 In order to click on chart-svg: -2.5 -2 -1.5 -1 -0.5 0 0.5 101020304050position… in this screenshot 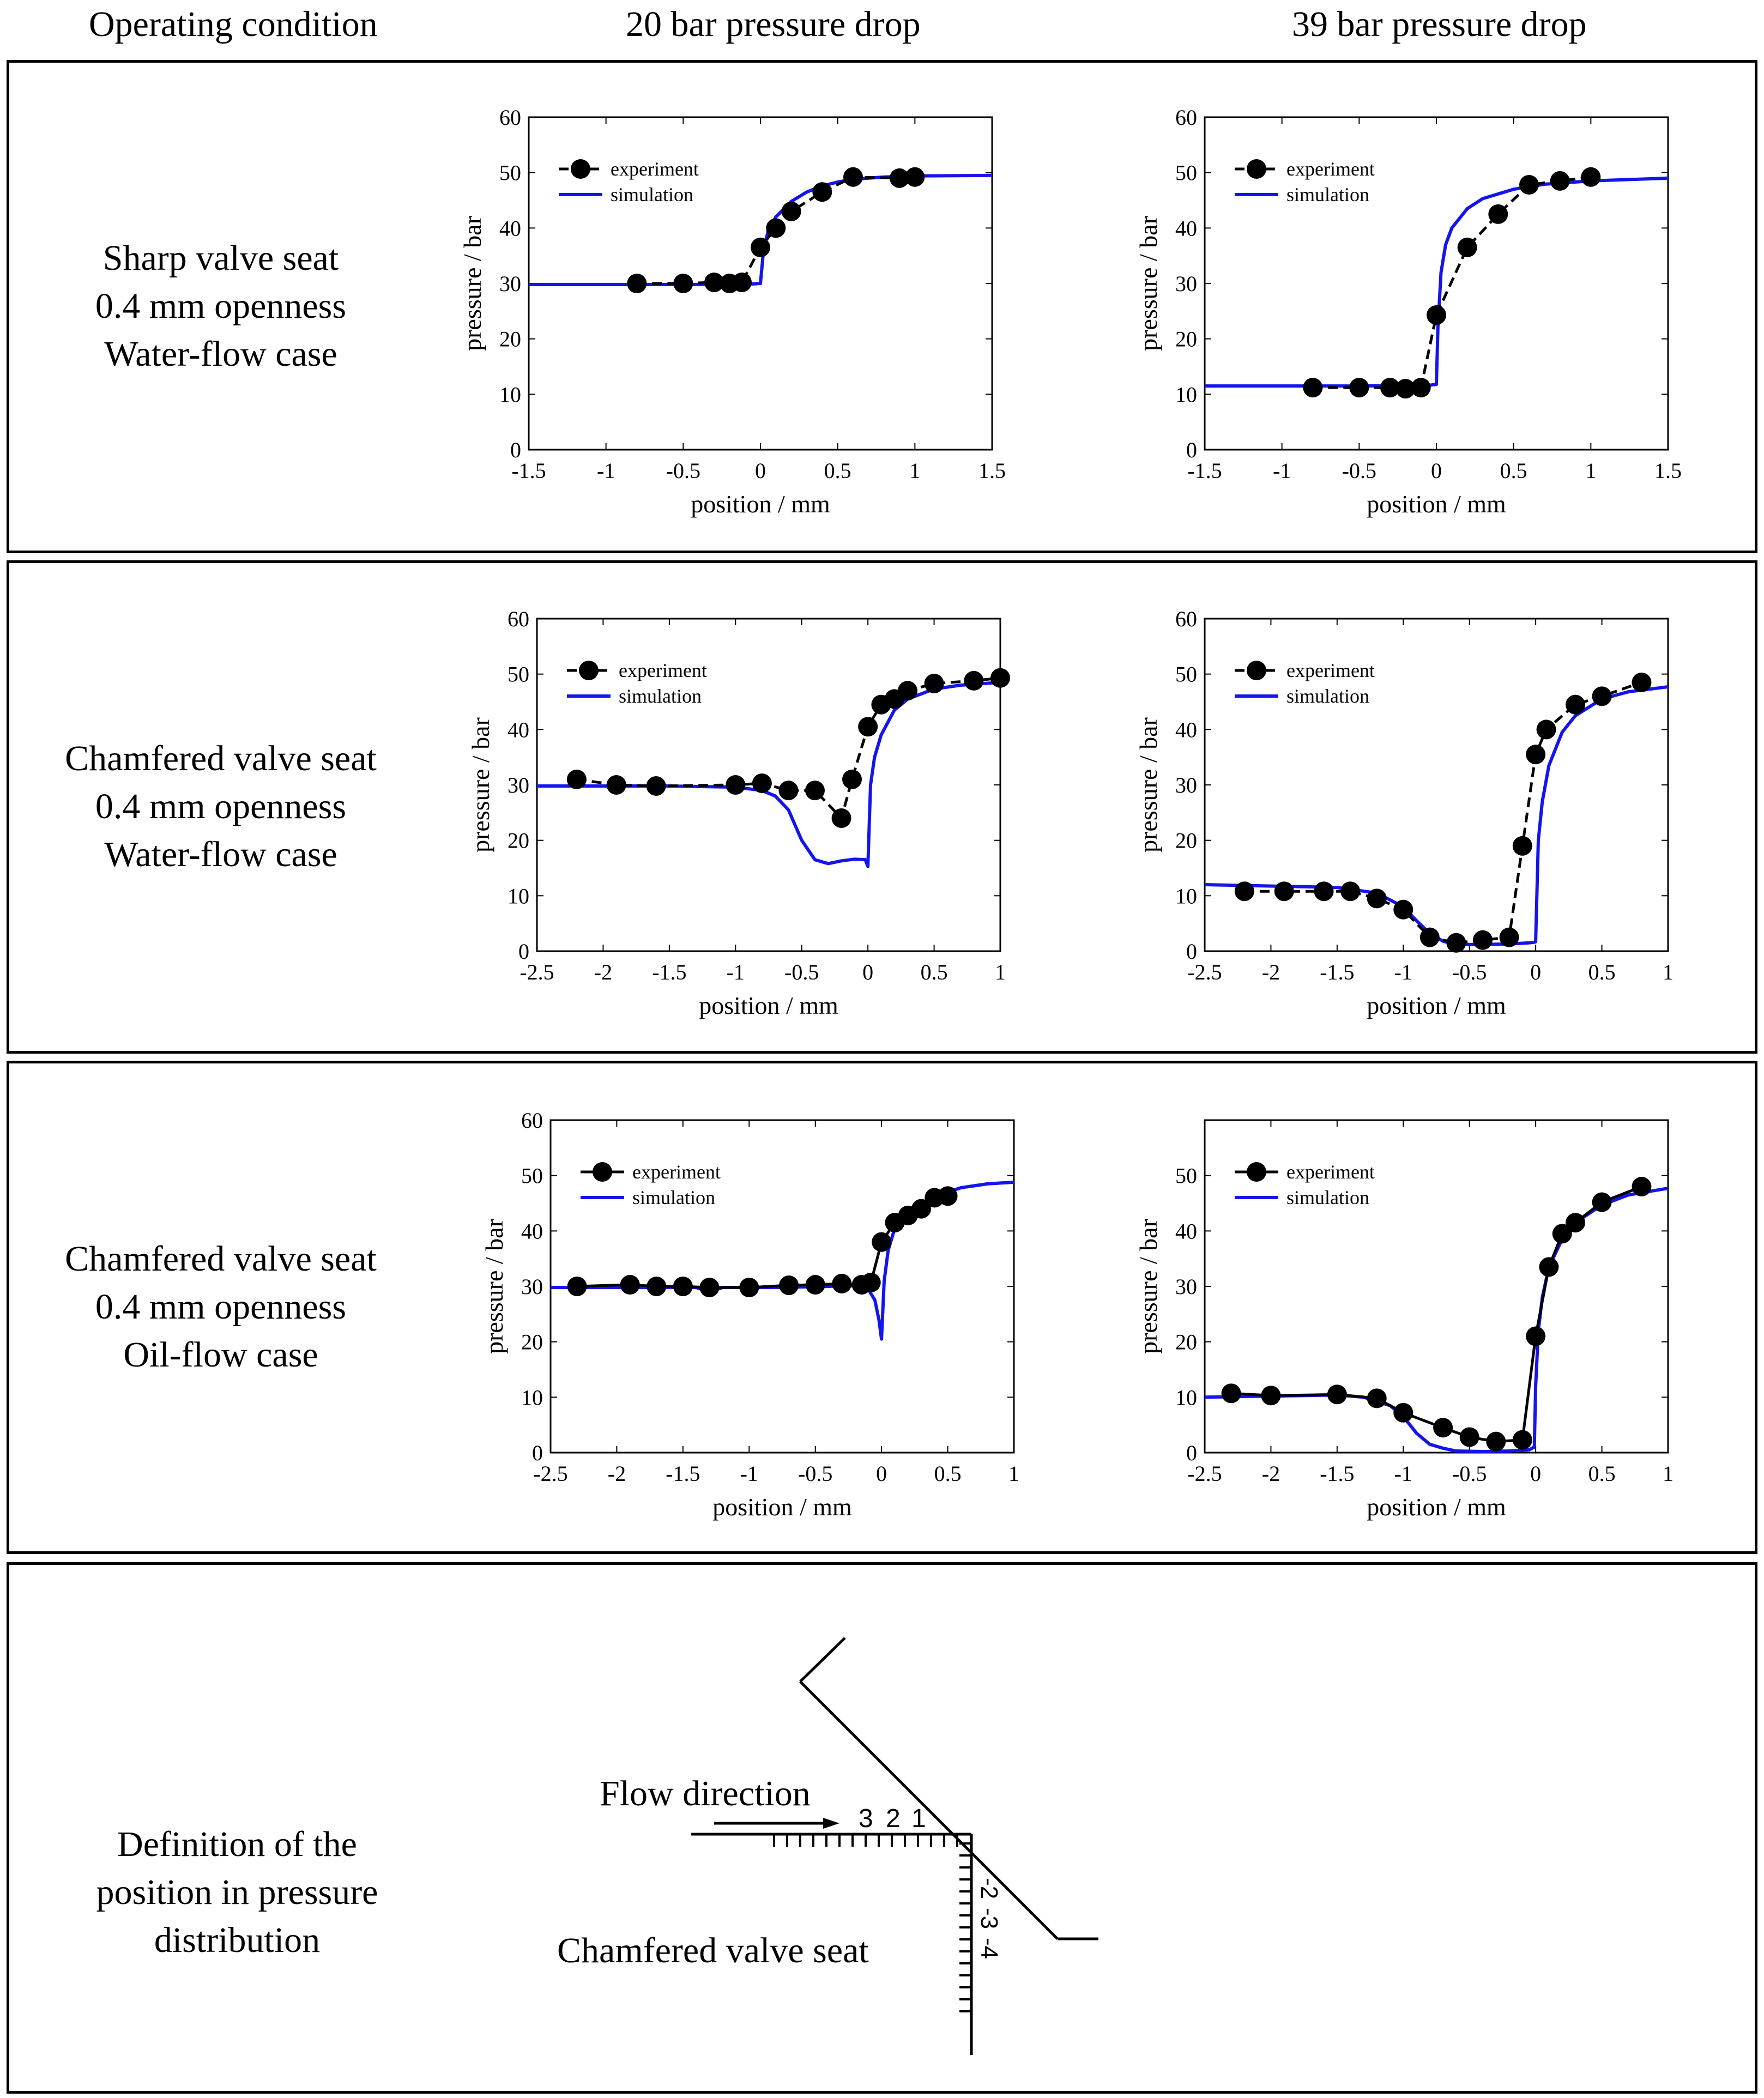, I will do `click(1404, 1320)`.